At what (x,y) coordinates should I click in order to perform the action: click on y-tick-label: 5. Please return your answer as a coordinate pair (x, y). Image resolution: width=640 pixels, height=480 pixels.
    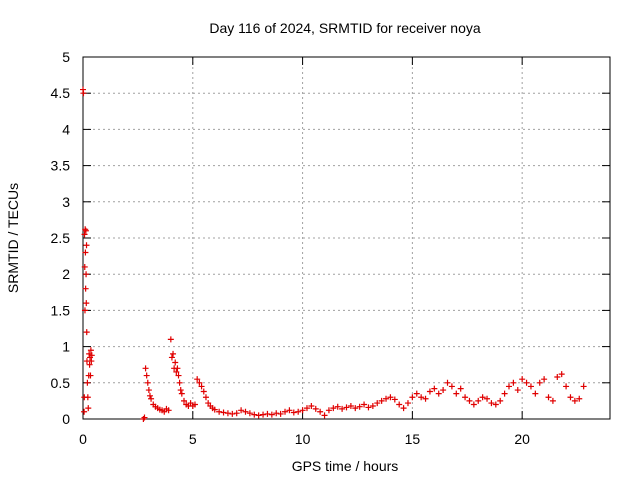
    Looking at the image, I should click on (66, 57).